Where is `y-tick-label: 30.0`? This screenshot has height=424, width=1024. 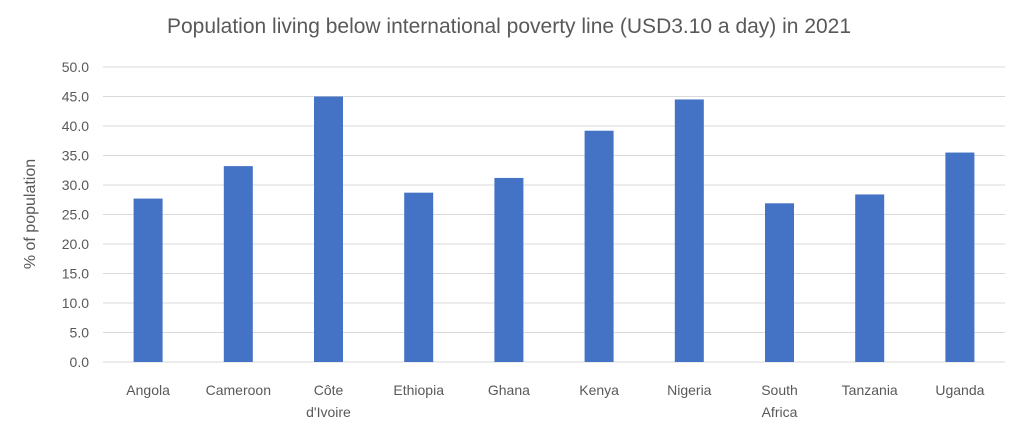
y-tick-label: 30.0 is located at coordinates (75, 185).